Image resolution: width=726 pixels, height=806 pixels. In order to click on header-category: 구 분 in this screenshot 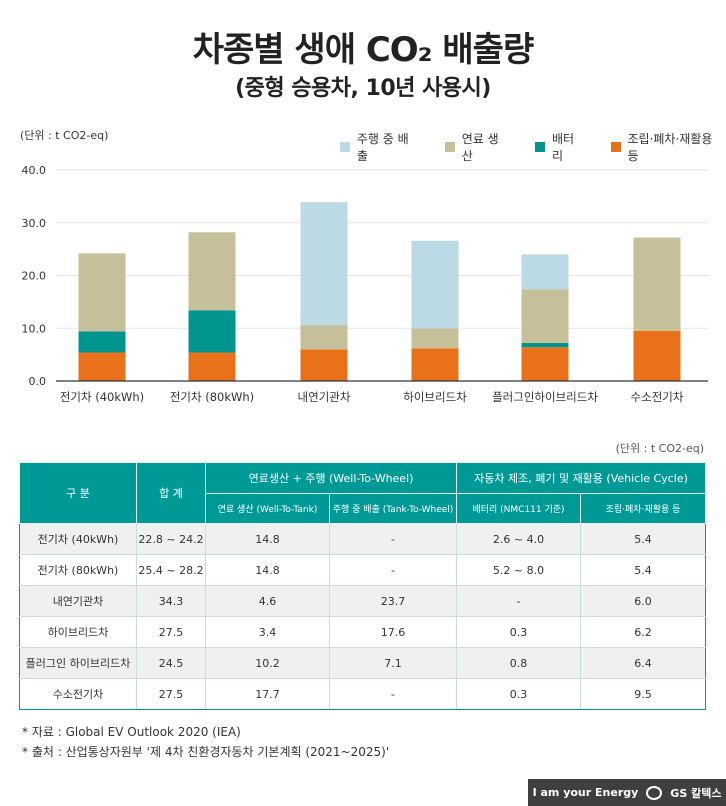, I will do `click(78, 493)`.